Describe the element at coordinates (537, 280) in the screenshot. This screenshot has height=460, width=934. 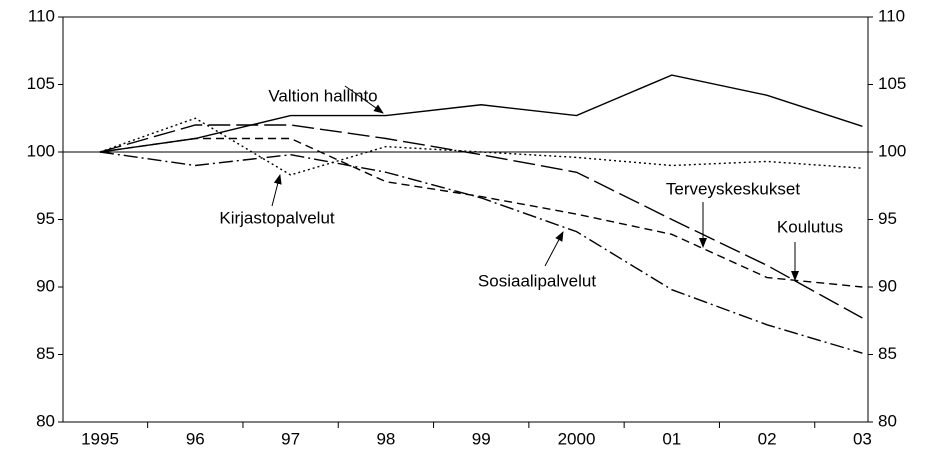
I see `series-annotation: Sosiaalipalvelut` at that location.